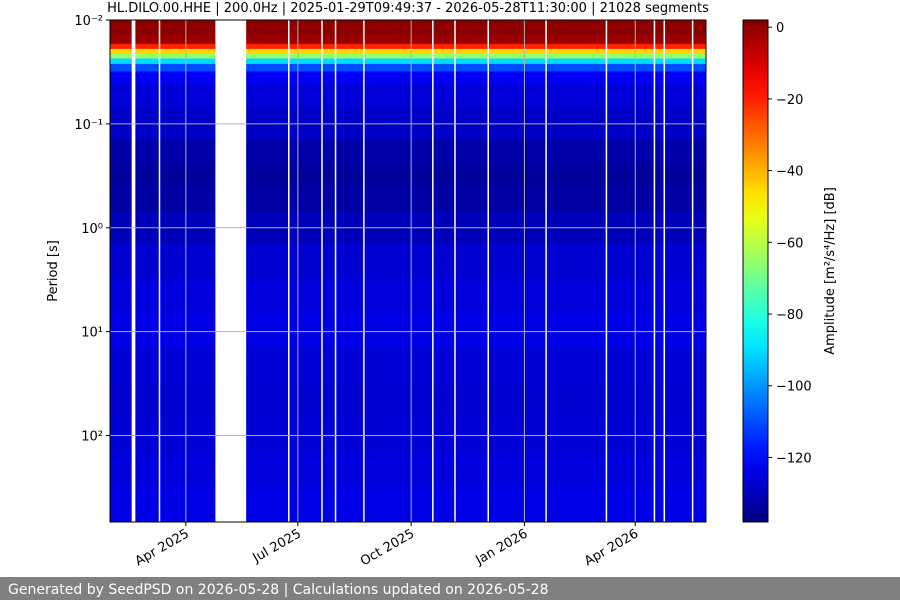  I want to click on footer-bar, so click(450, 588).